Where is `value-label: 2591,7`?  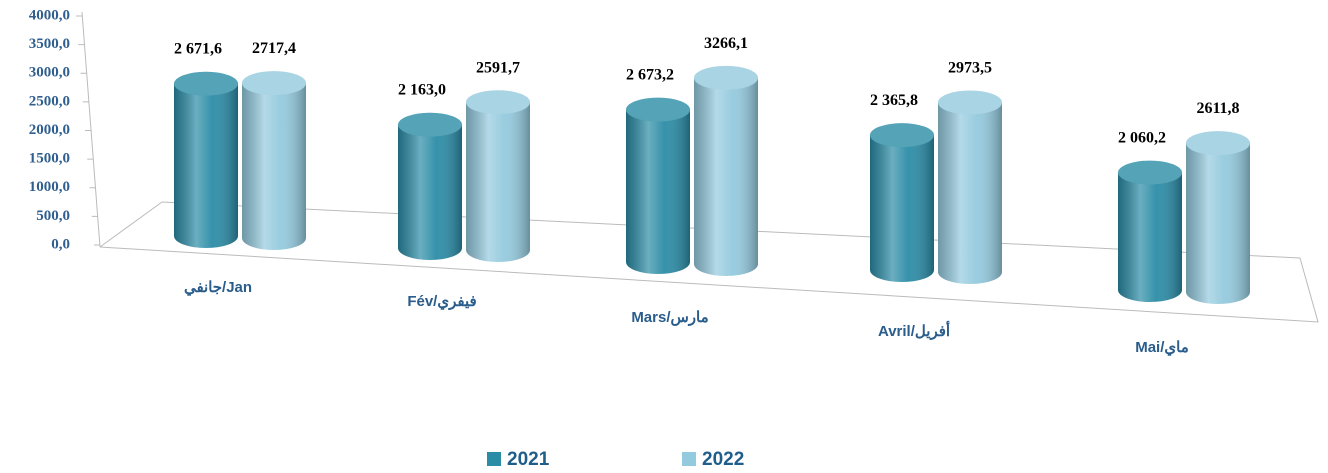 value-label: 2591,7 is located at coordinates (498, 67).